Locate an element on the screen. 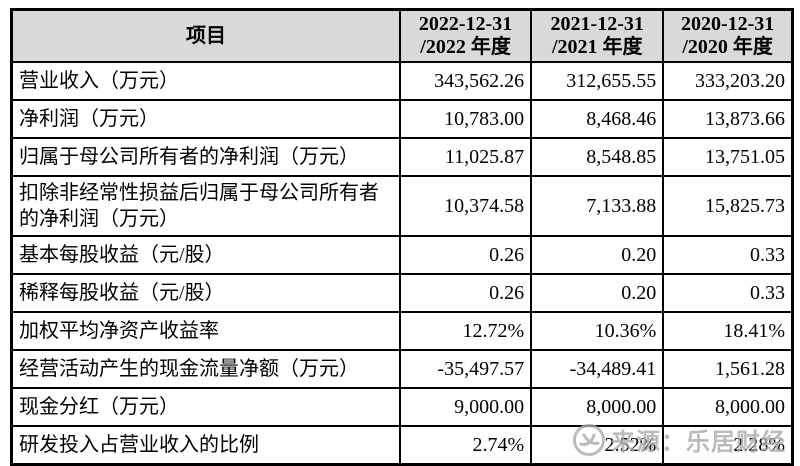 The width and height of the screenshot is (800, 466). table-row-net-profit: 净利润（万元） 10,783.00 8,468.46 13,873.66 is located at coordinates (402, 119).